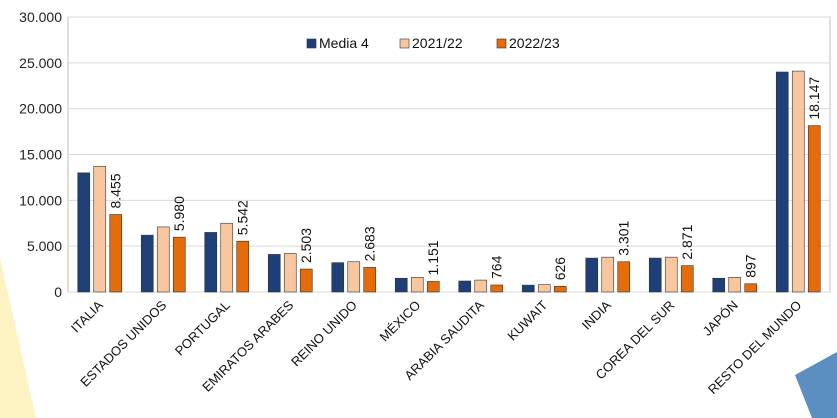 Image resolution: width=837 pixels, height=418 pixels. What do you see at coordinates (87, 316) in the screenshot?
I see `x-category-label: ITALIA` at bounding box center [87, 316].